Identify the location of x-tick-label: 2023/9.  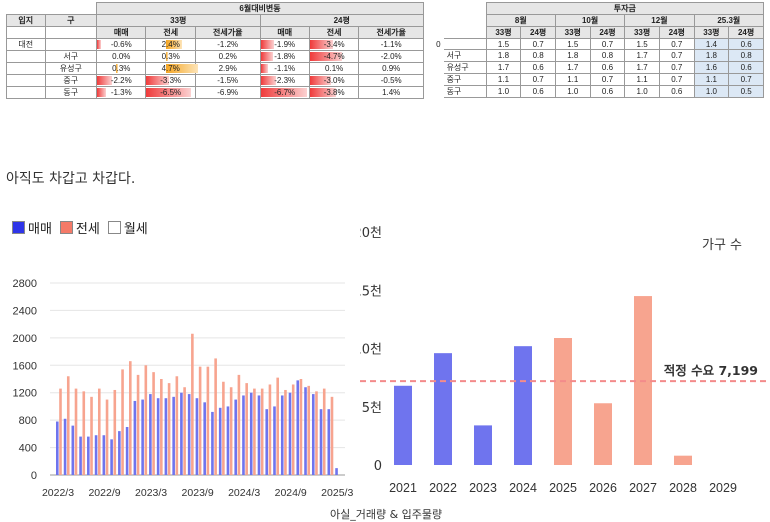
(198, 493).